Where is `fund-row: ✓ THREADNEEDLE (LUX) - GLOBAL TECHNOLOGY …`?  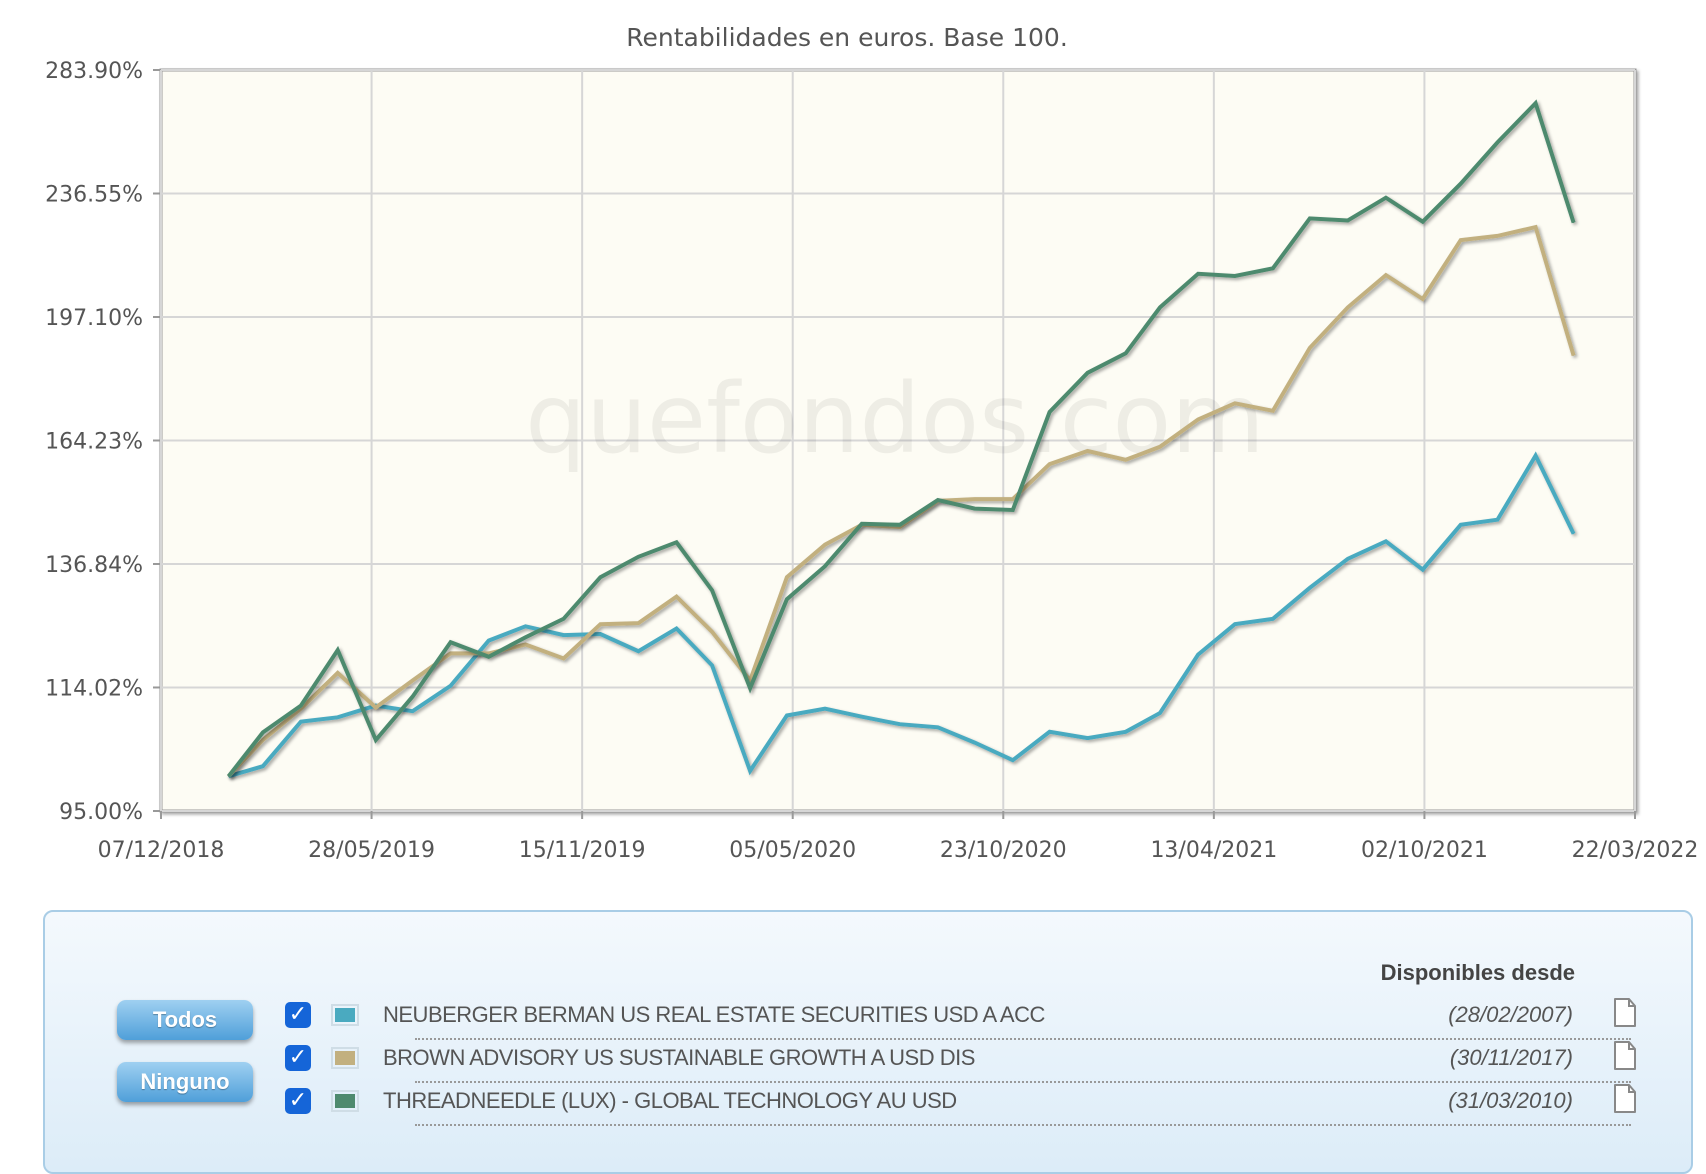
fund-row: ✓ THREADNEEDLE (LUX) - GLOBAL TECHNOLOGY … is located at coordinates (958, 1104).